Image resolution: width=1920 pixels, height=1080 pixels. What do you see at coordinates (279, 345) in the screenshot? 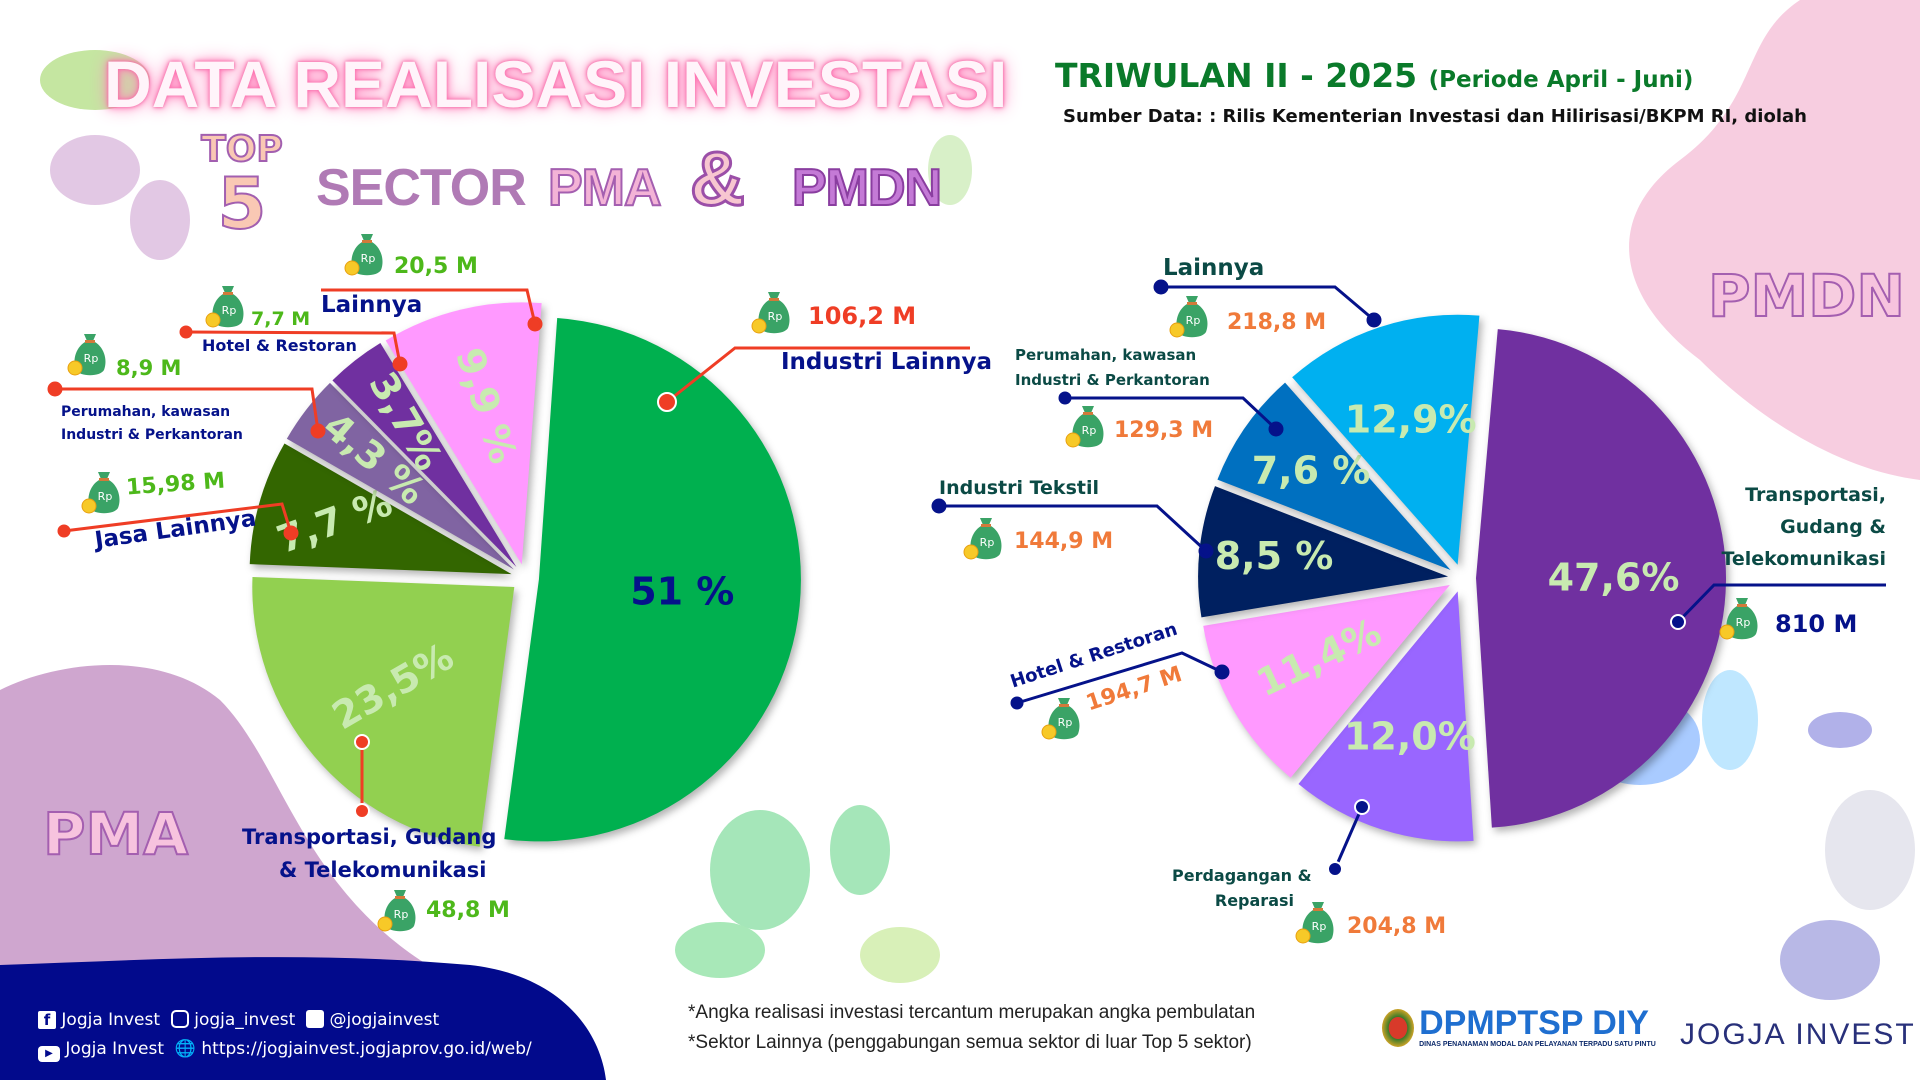
I see `pma-hotel-label: Hotel & Restoran` at bounding box center [279, 345].